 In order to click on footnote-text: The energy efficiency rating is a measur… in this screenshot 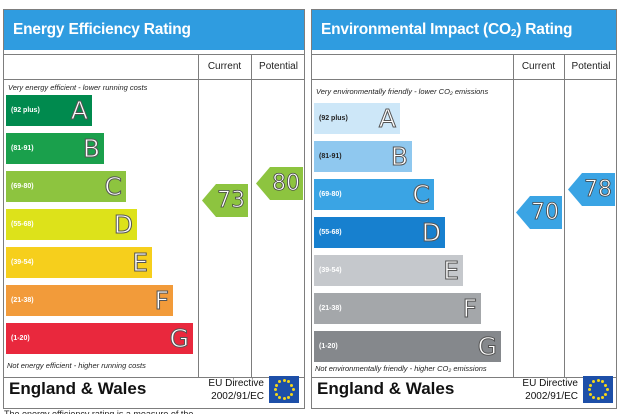, I will do `click(99, 411)`.